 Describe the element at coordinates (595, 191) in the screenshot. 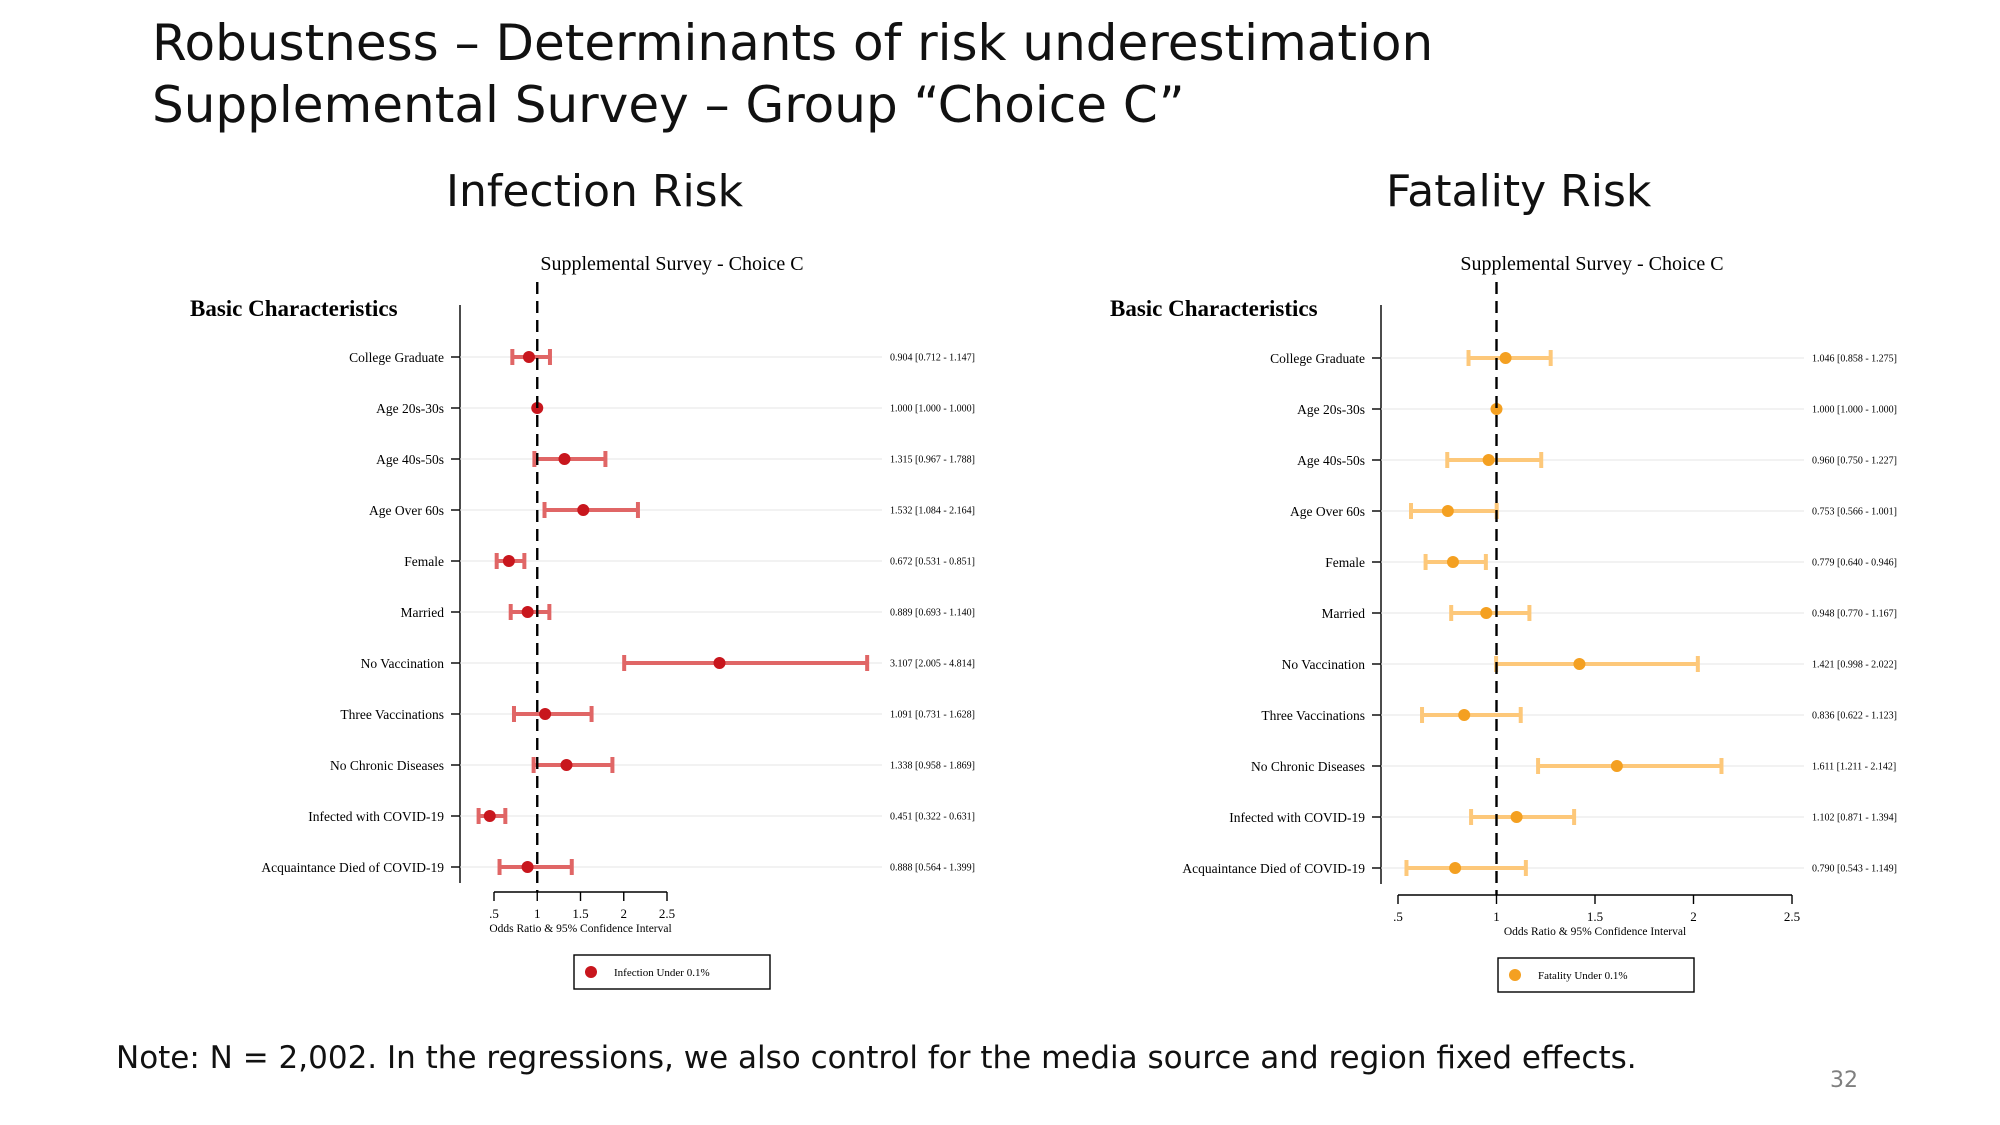

I see `infection-risk-panel-title: Infection Risk` at that location.